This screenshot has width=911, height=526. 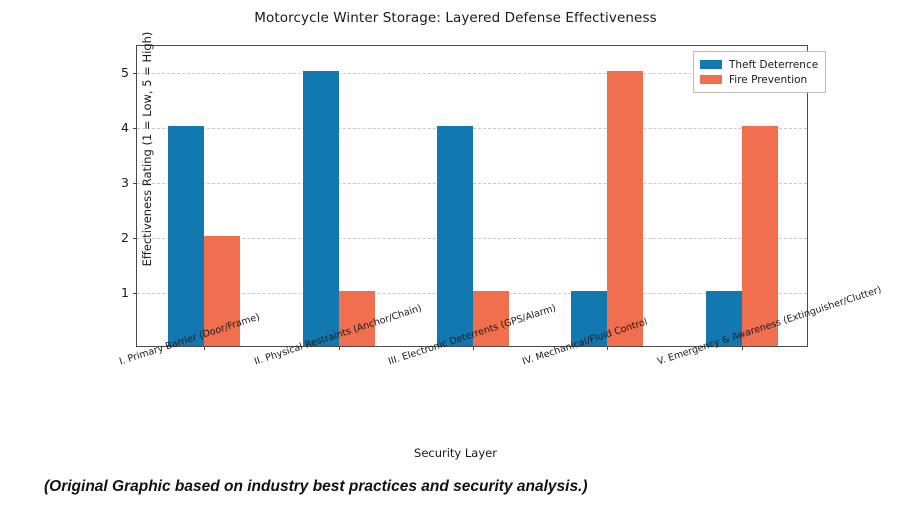 What do you see at coordinates (768, 79) in the screenshot?
I see `legend-label: Fire Prevention` at bounding box center [768, 79].